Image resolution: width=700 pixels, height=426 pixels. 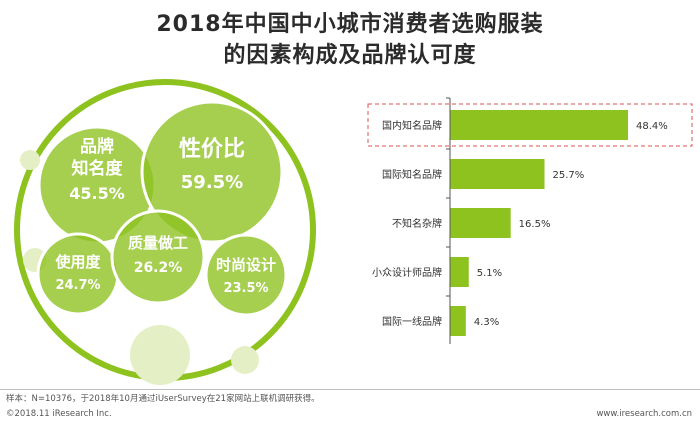 I want to click on factor-label: 品牌, so click(x=97, y=146).